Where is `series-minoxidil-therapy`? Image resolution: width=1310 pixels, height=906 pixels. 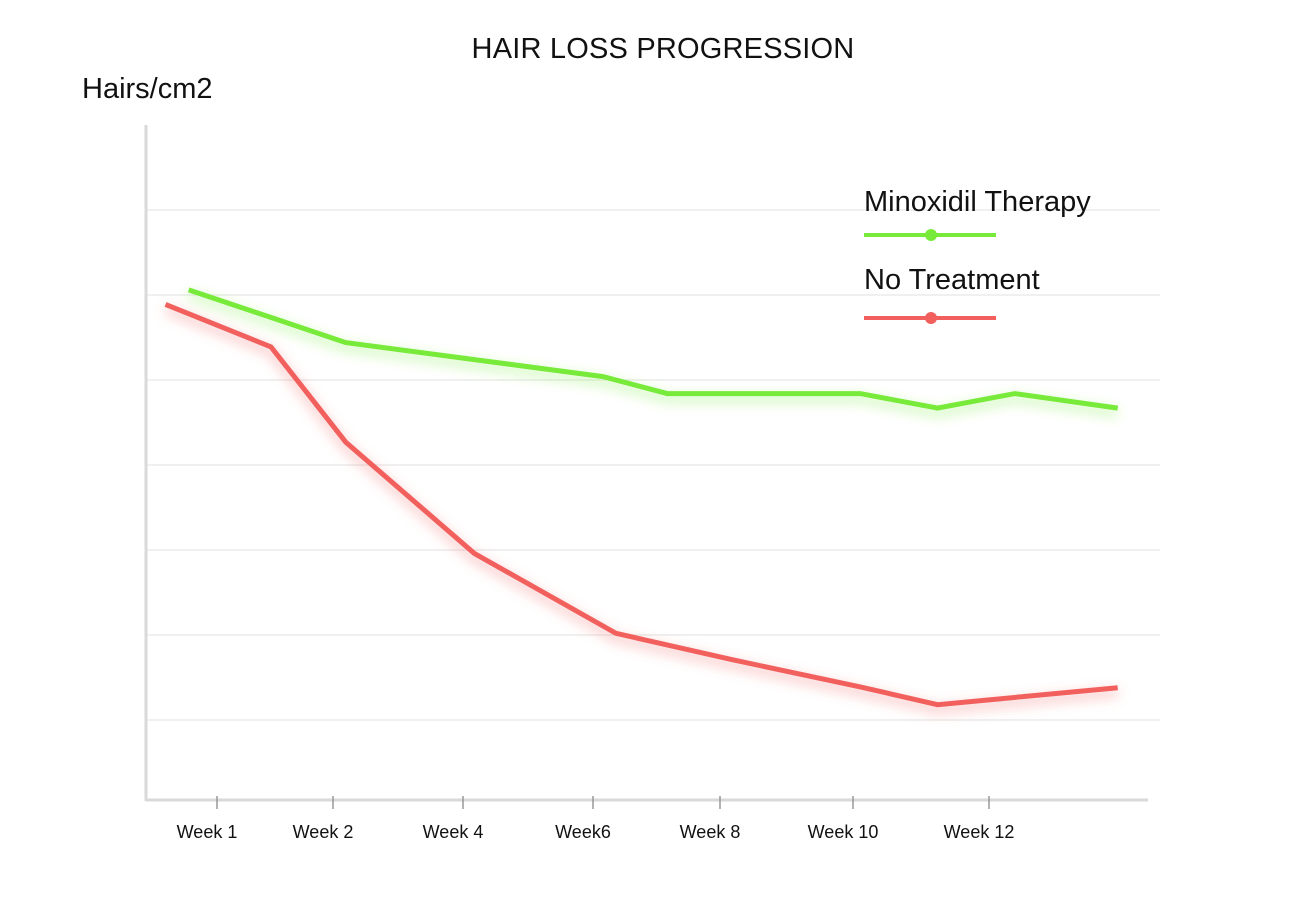
series-minoxidil-therapy is located at coordinates (653, 352).